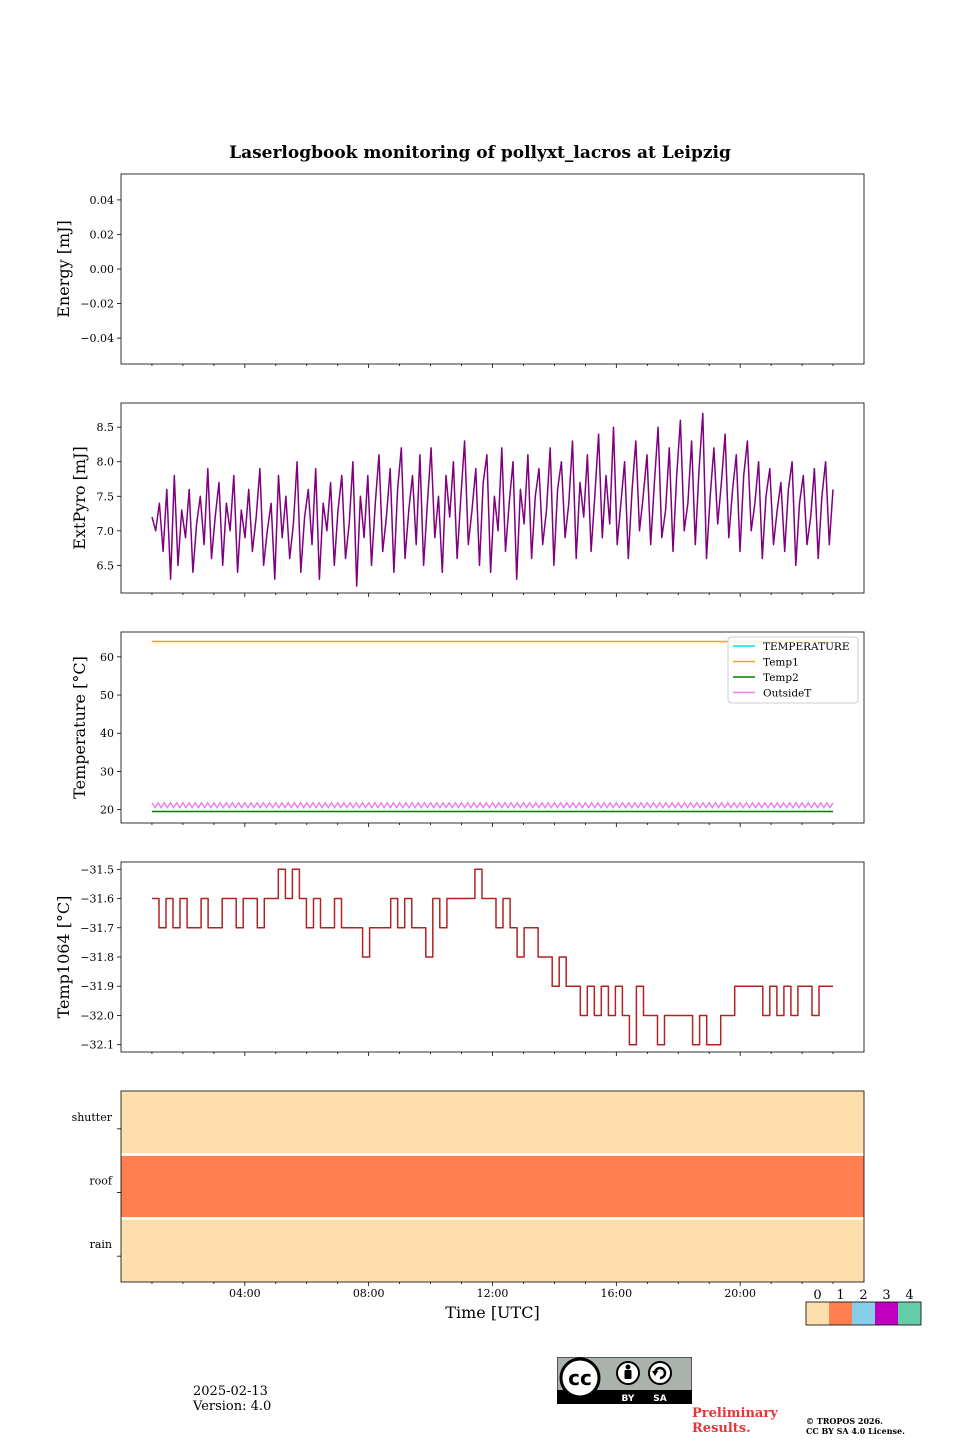  What do you see at coordinates (492, 1250) in the screenshot?
I see `status-band-rain` at bounding box center [492, 1250].